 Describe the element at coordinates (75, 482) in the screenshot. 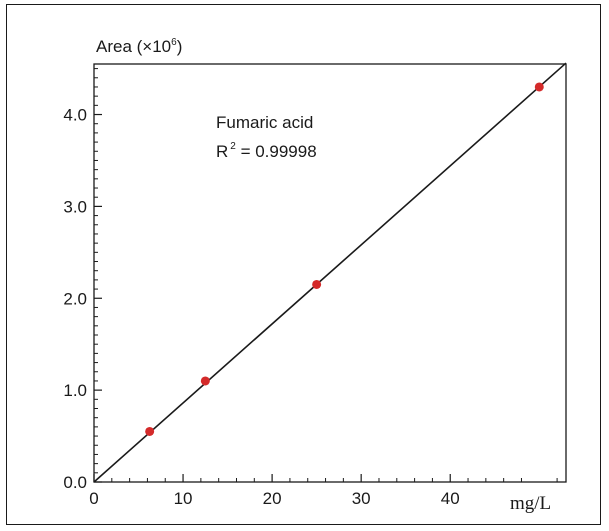

I see `y-tick-label: 0.0` at that location.